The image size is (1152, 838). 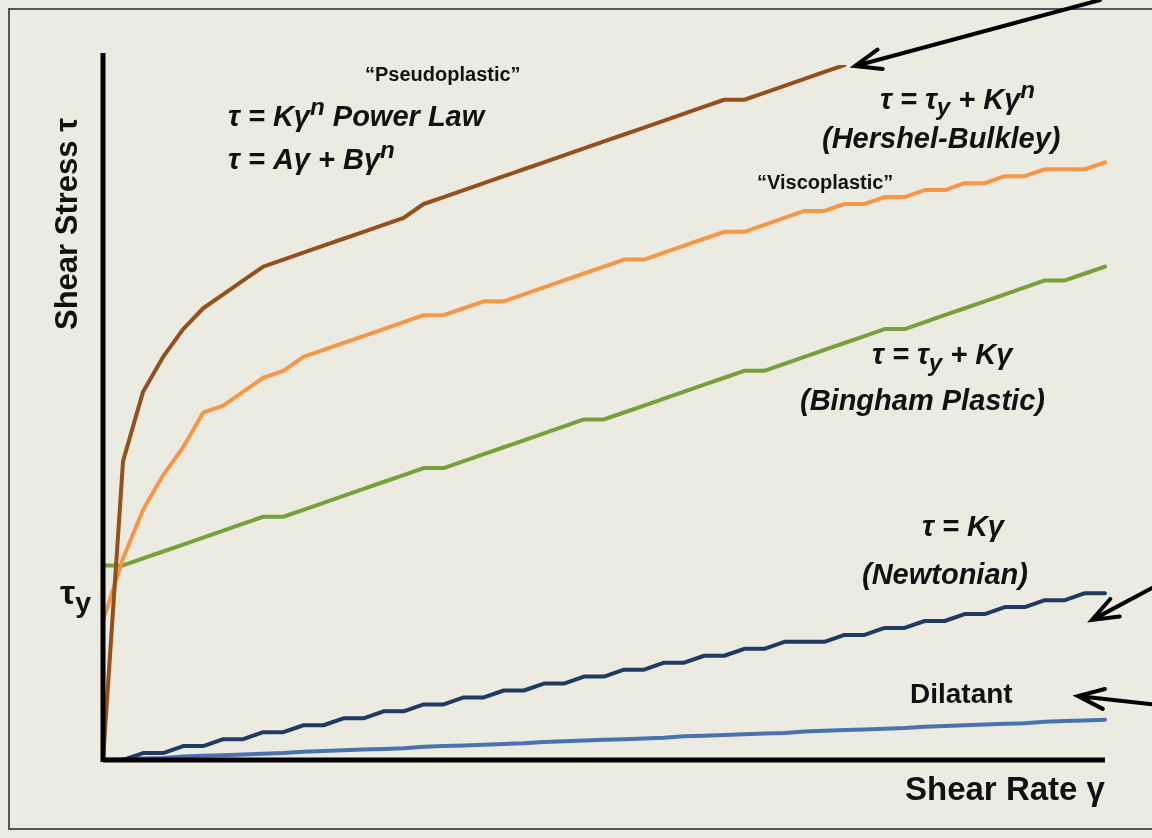 I want to click on annotation: (Bingham Plastic), so click(x=922, y=400).